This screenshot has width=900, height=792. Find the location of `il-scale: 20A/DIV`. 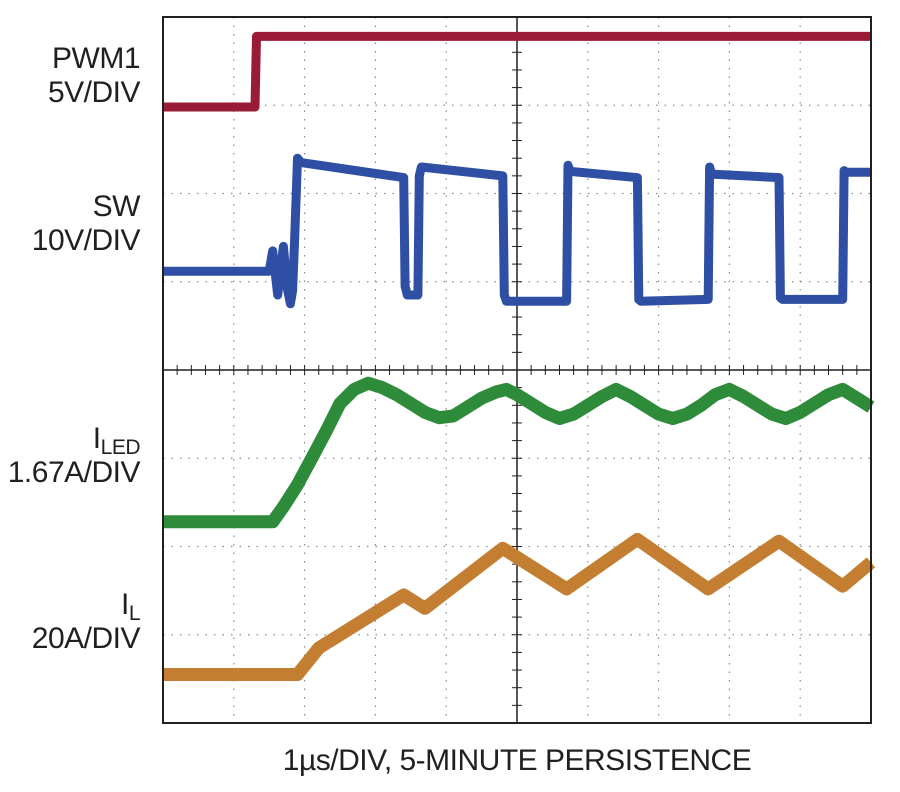

il-scale: 20A/DIV is located at coordinates (86, 638).